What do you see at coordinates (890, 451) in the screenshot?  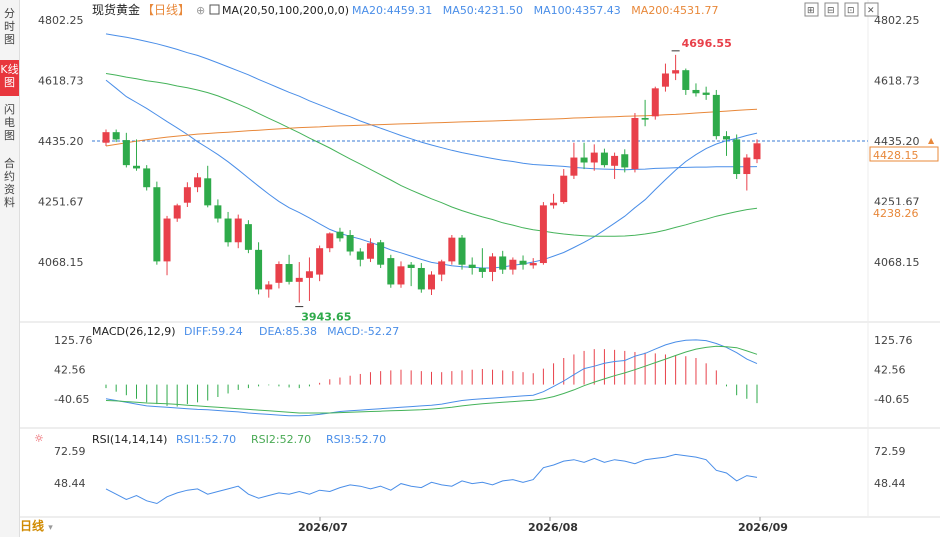 I see `rsi-right-tick: 72.59` at bounding box center [890, 451].